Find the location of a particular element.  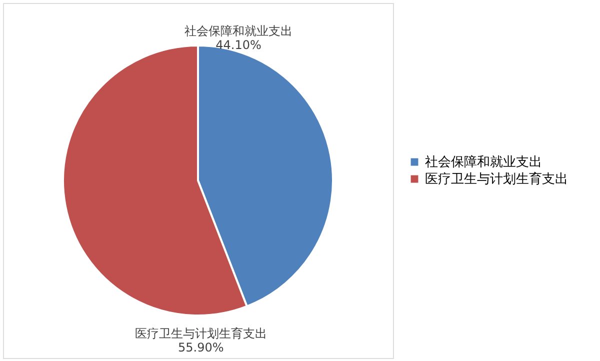

data-label: 55.90% is located at coordinates (201, 347).